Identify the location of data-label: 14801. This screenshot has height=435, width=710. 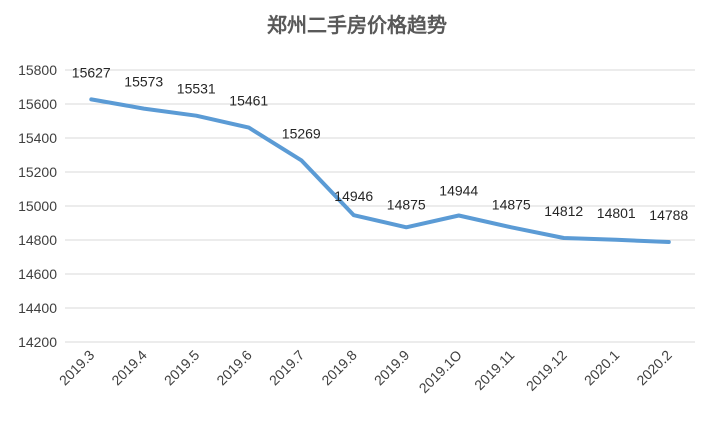
(616, 213).